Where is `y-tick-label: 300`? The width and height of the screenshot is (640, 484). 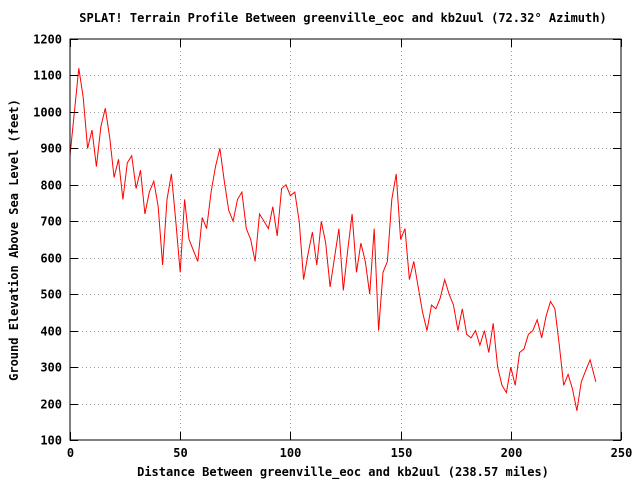
y-tick-label: 300 is located at coordinates (51, 368).